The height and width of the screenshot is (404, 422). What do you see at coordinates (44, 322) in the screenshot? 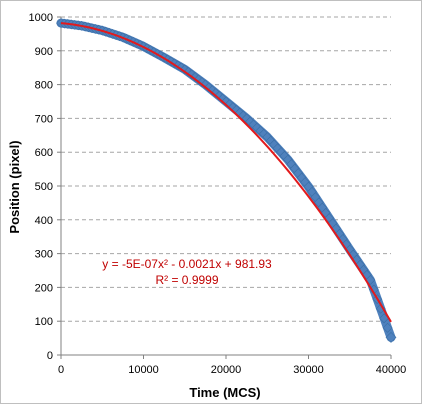
I see `y-tick-label: 100` at bounding box center [44, 322].